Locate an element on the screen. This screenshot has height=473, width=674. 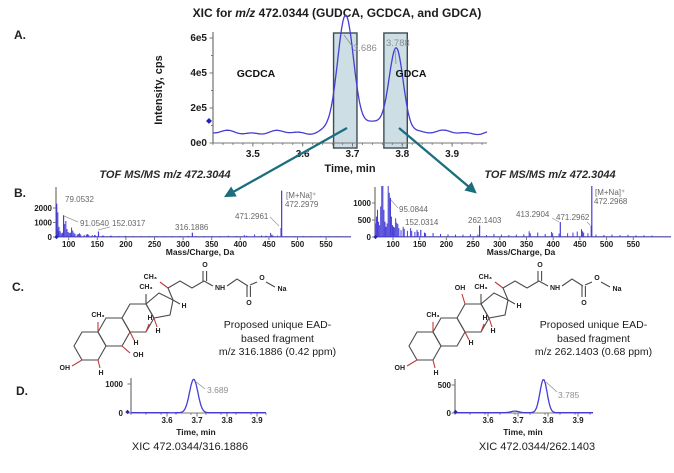
panel-label-c: C. is located at coordinates (18, 287).